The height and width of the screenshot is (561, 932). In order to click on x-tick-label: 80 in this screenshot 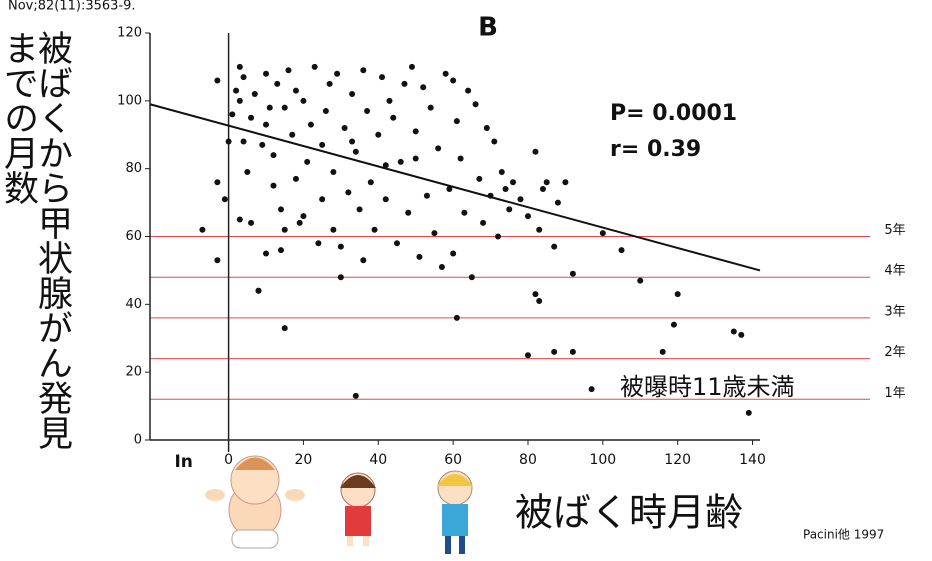, I will do `click(528, 460)`.